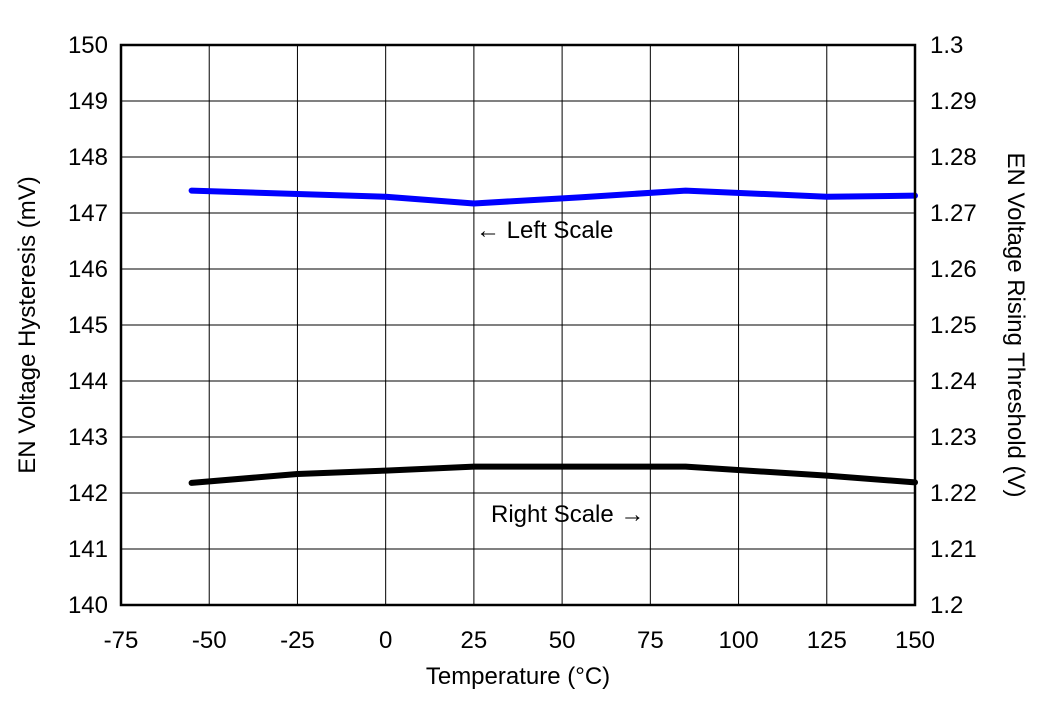 Image resolution: width=1044 pixels, height=706 pixels. What do you see at coordinates (544, 230) in the screenshot?
I see `annotation-left-scale: ← Left Scale` at bounding box center [544, 230].